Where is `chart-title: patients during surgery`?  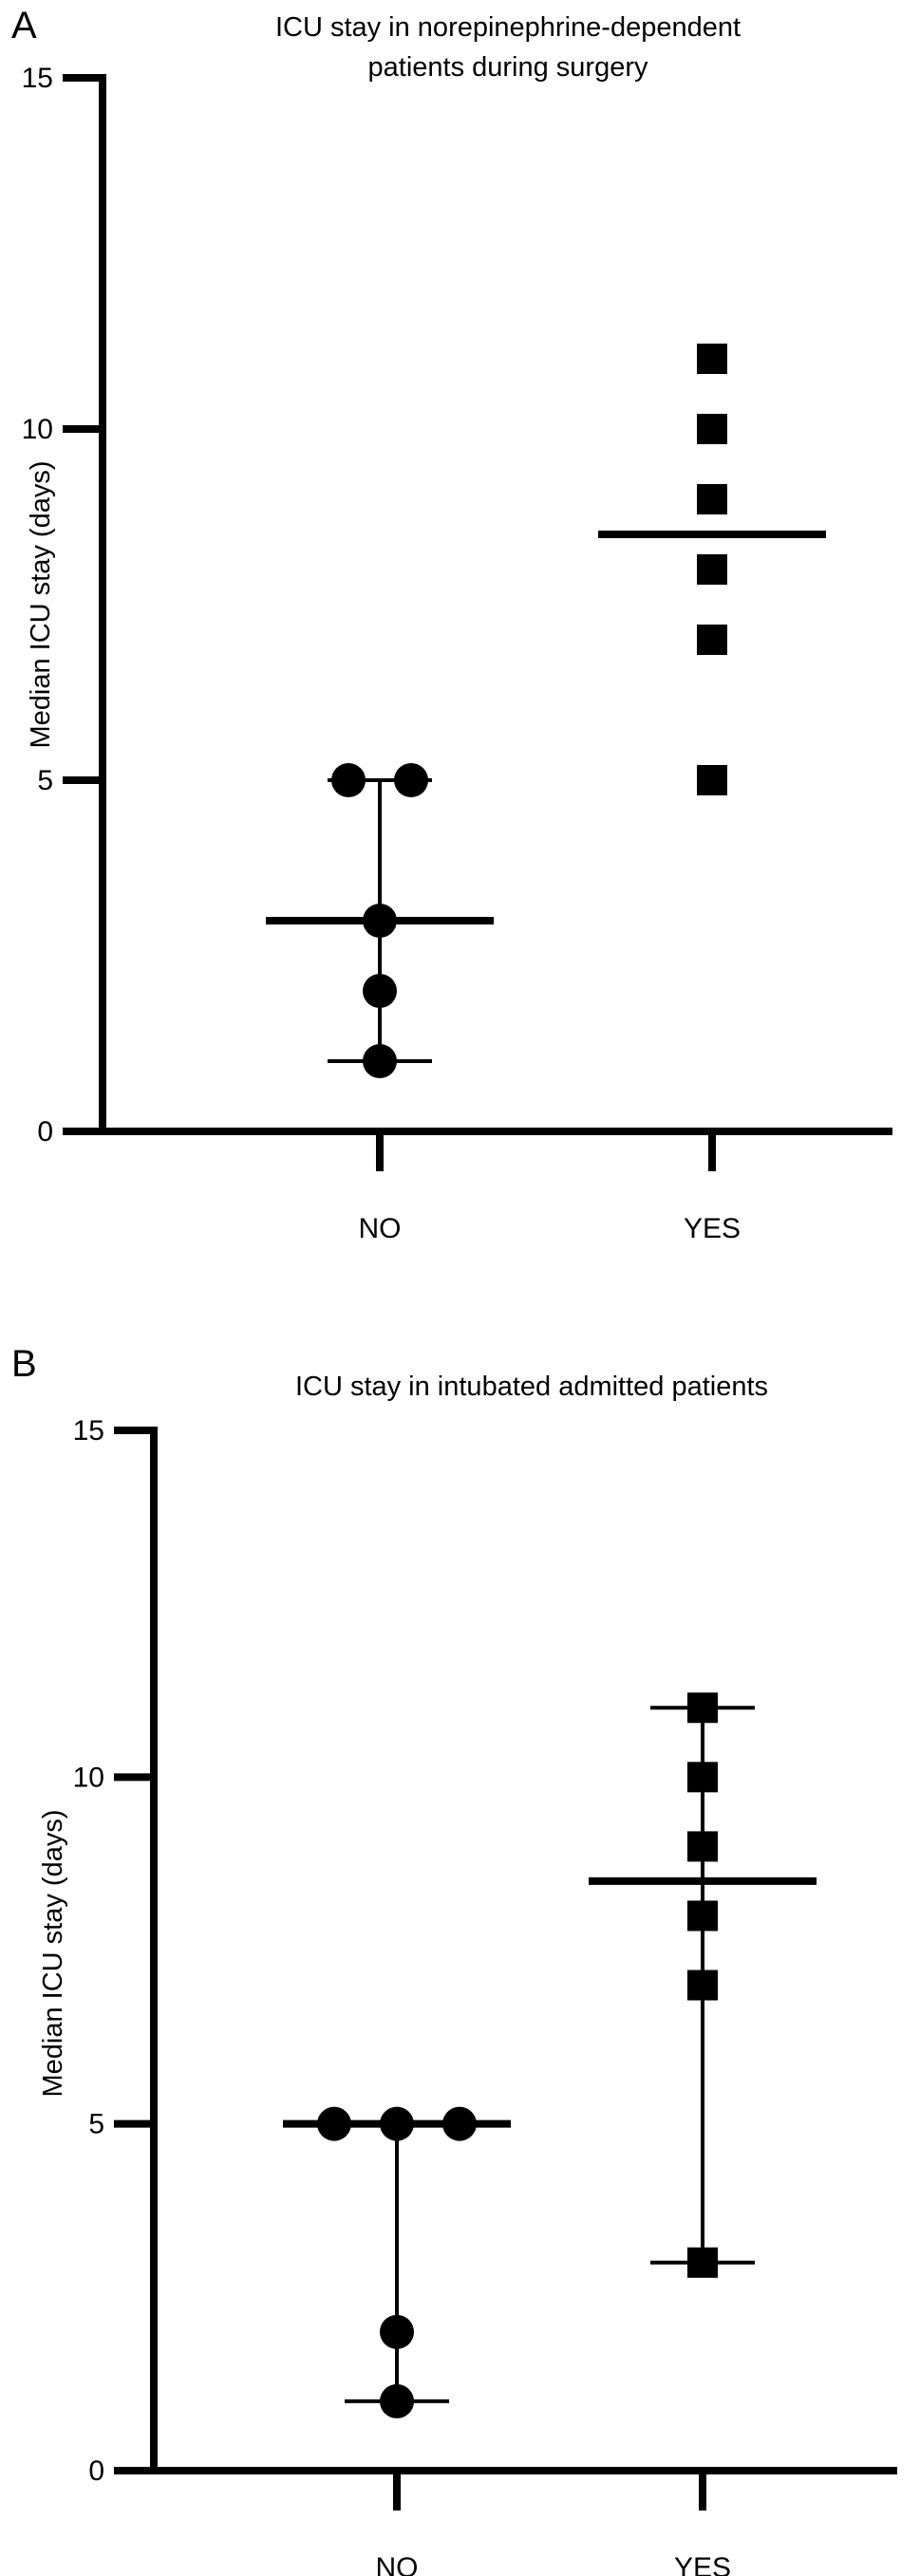
chart-title: patients during surgery is located at coordinates (508, 67).